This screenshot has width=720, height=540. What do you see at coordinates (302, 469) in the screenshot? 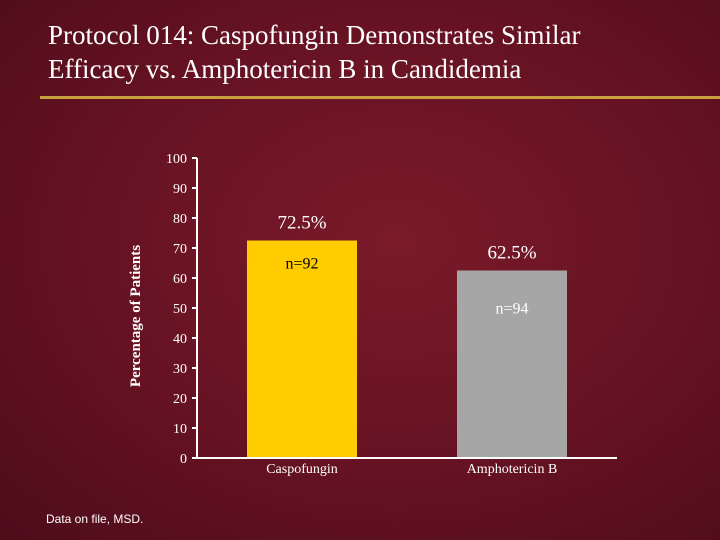
I see `x-tick-label: Caspofungin` at bounding box center [302, 469].